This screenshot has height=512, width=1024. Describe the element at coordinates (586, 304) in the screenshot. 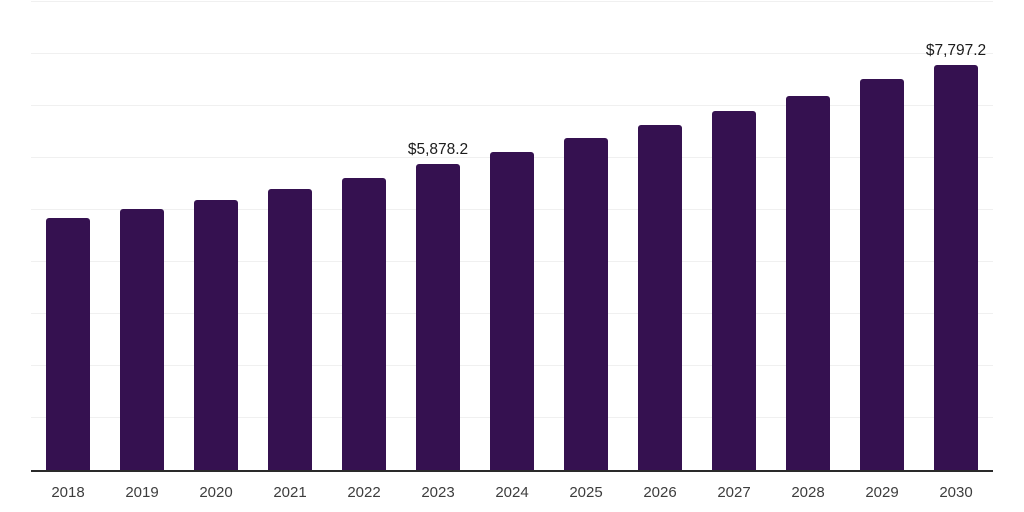

I see `bar-2025` at that location.